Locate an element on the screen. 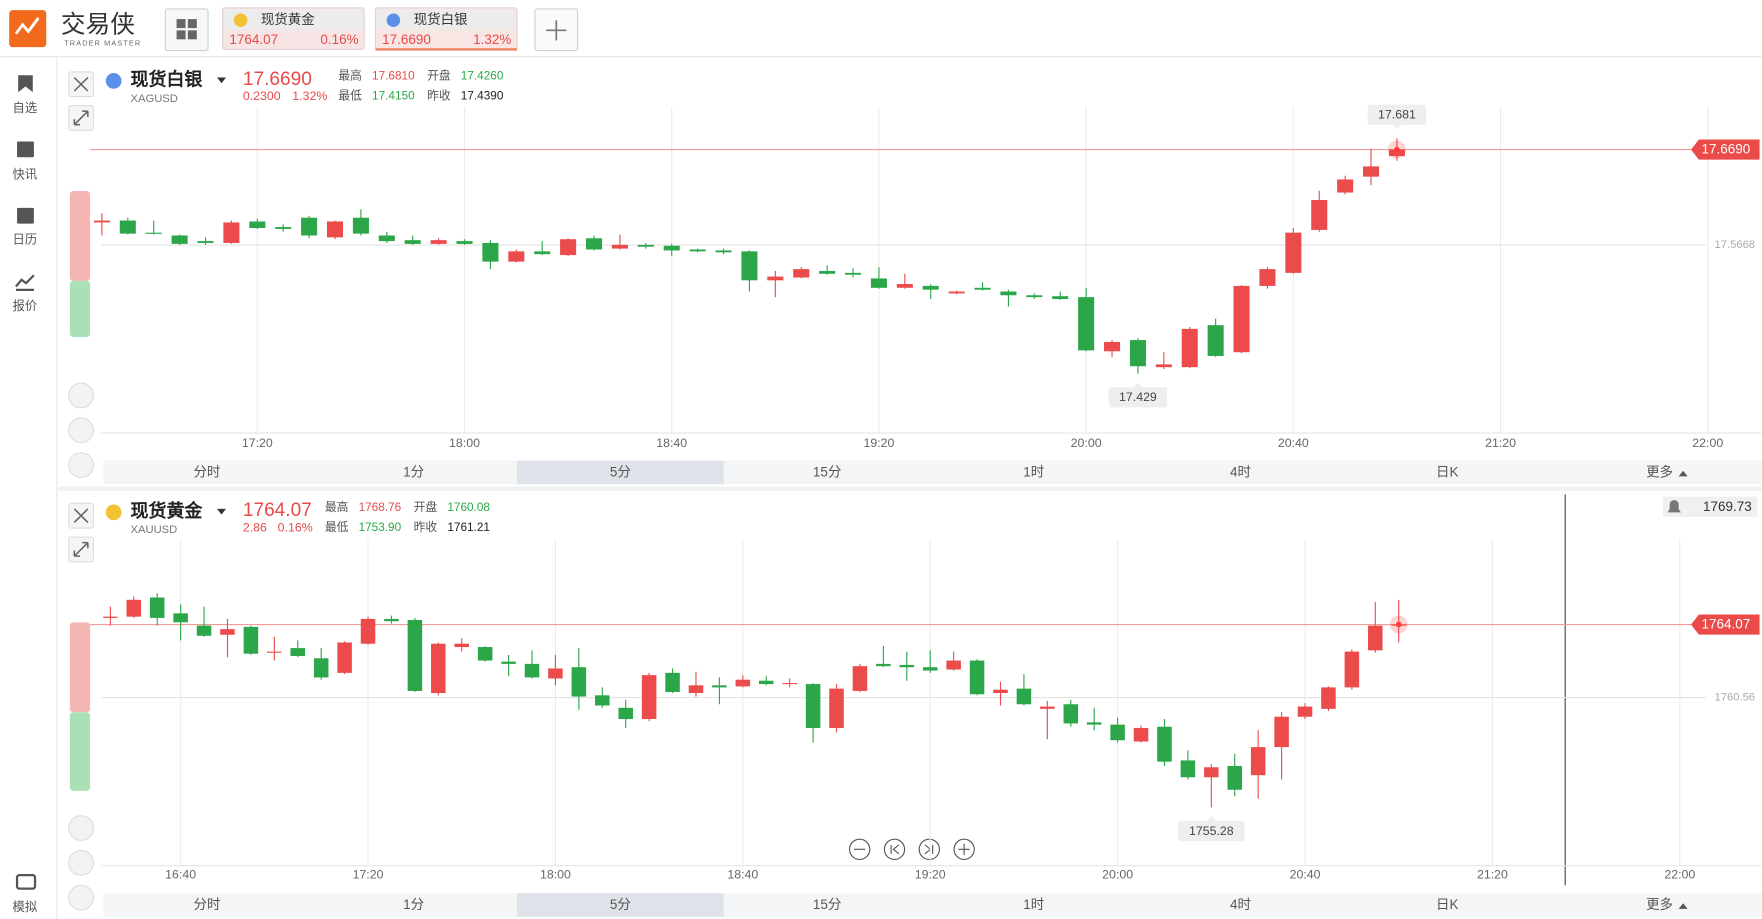 This screenshot has height=919, width=1762. low-label-box is located at coordinates (1138, 397).